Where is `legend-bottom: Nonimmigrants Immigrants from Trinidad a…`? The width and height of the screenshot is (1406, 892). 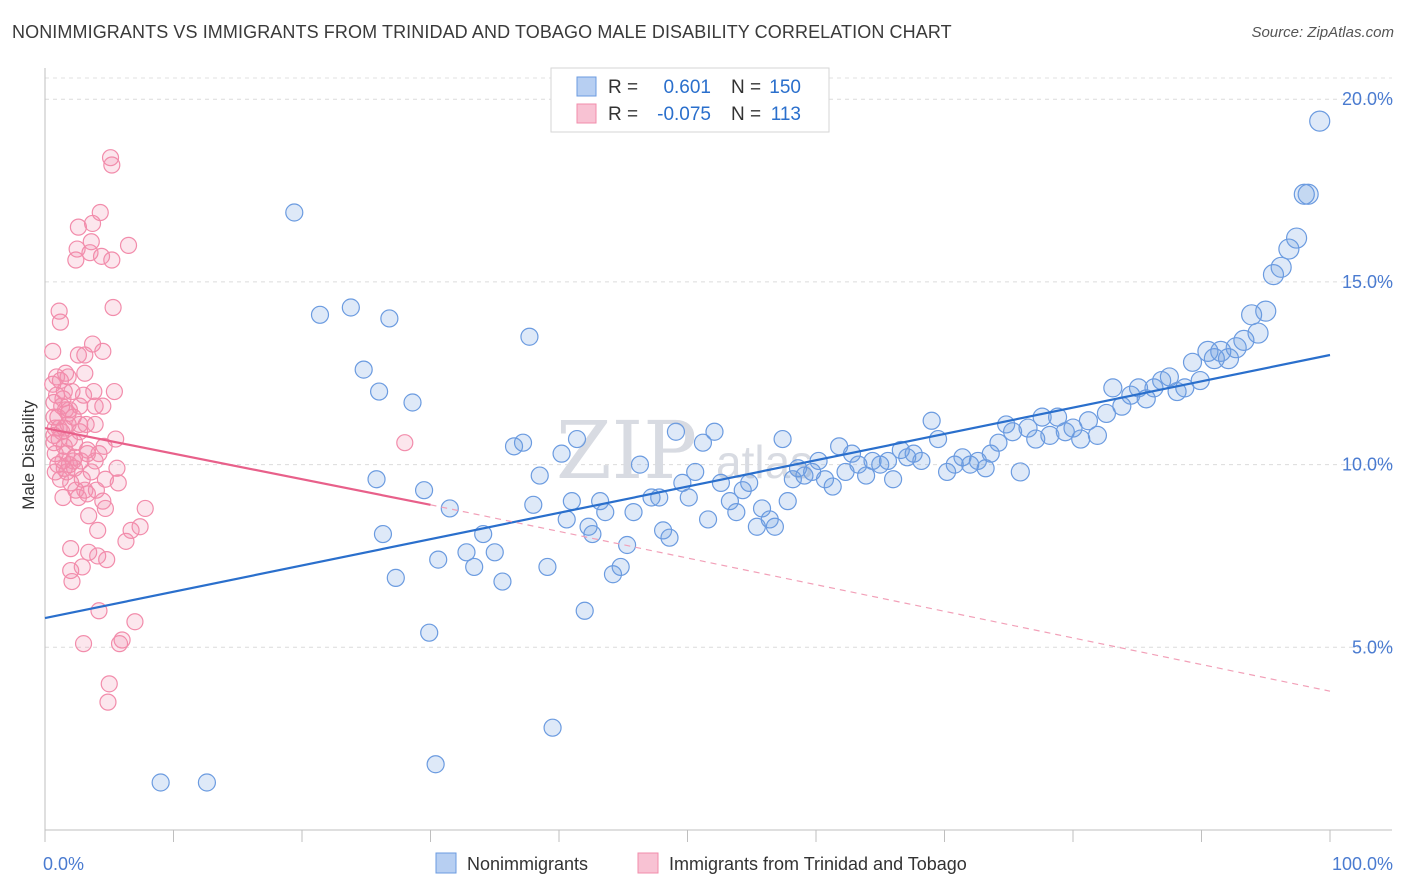
legend-bottom: Nonimmigrants Immigrants from Trinidad a… is located at coordinates (701, 863).